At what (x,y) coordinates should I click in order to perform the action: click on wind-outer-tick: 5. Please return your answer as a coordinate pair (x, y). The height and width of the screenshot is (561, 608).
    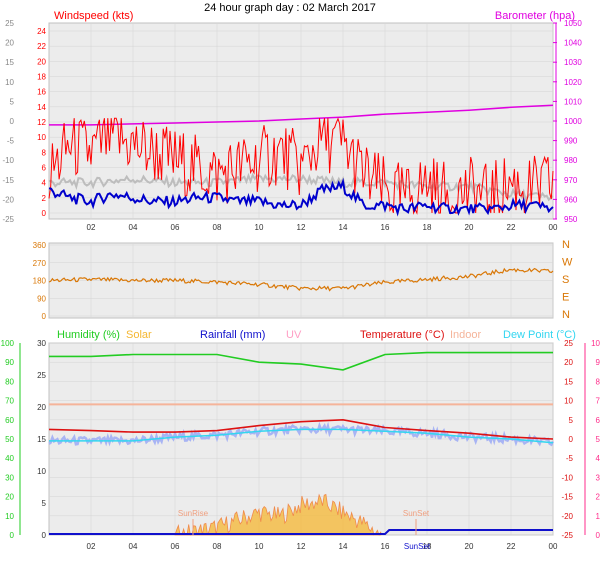
    Looking at the image, I should click on (12, 101).